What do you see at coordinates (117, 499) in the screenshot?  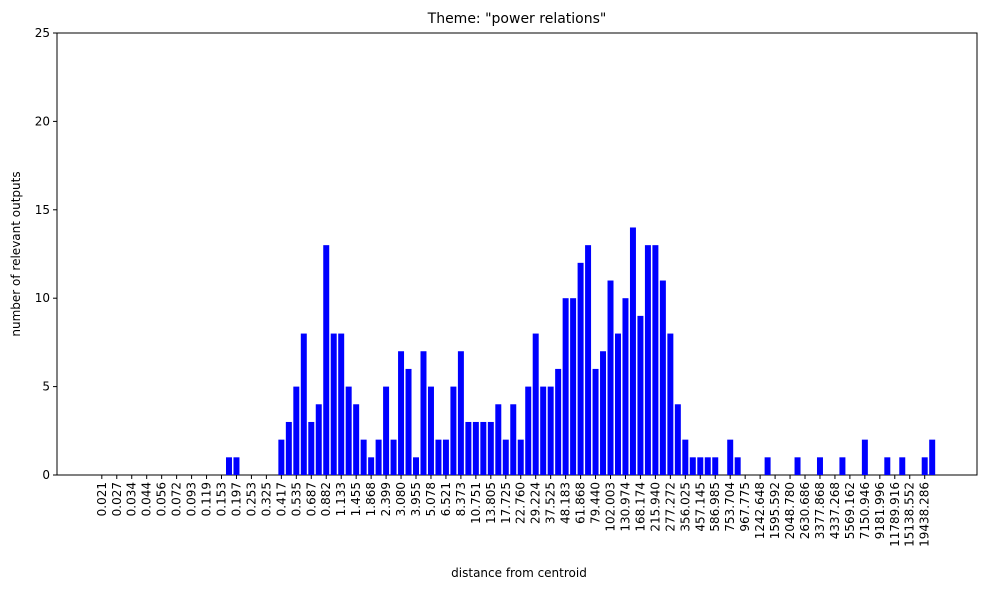 I see `x-tick-label: 0.027` at bounding box center [117, 499].